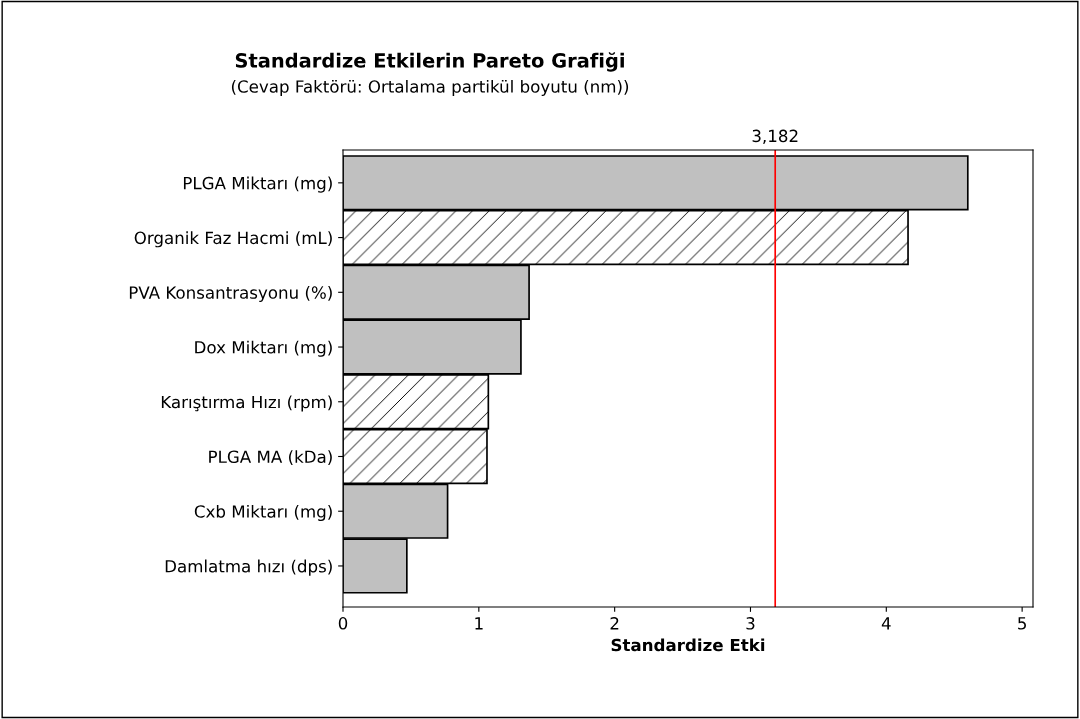 The height and width of the screenshot is (719, 1080). What do you see at coordinates (688, 645) in the screenshot?
I see `x-axis-title: Standardize Etki` at bounding box center [688, 645].